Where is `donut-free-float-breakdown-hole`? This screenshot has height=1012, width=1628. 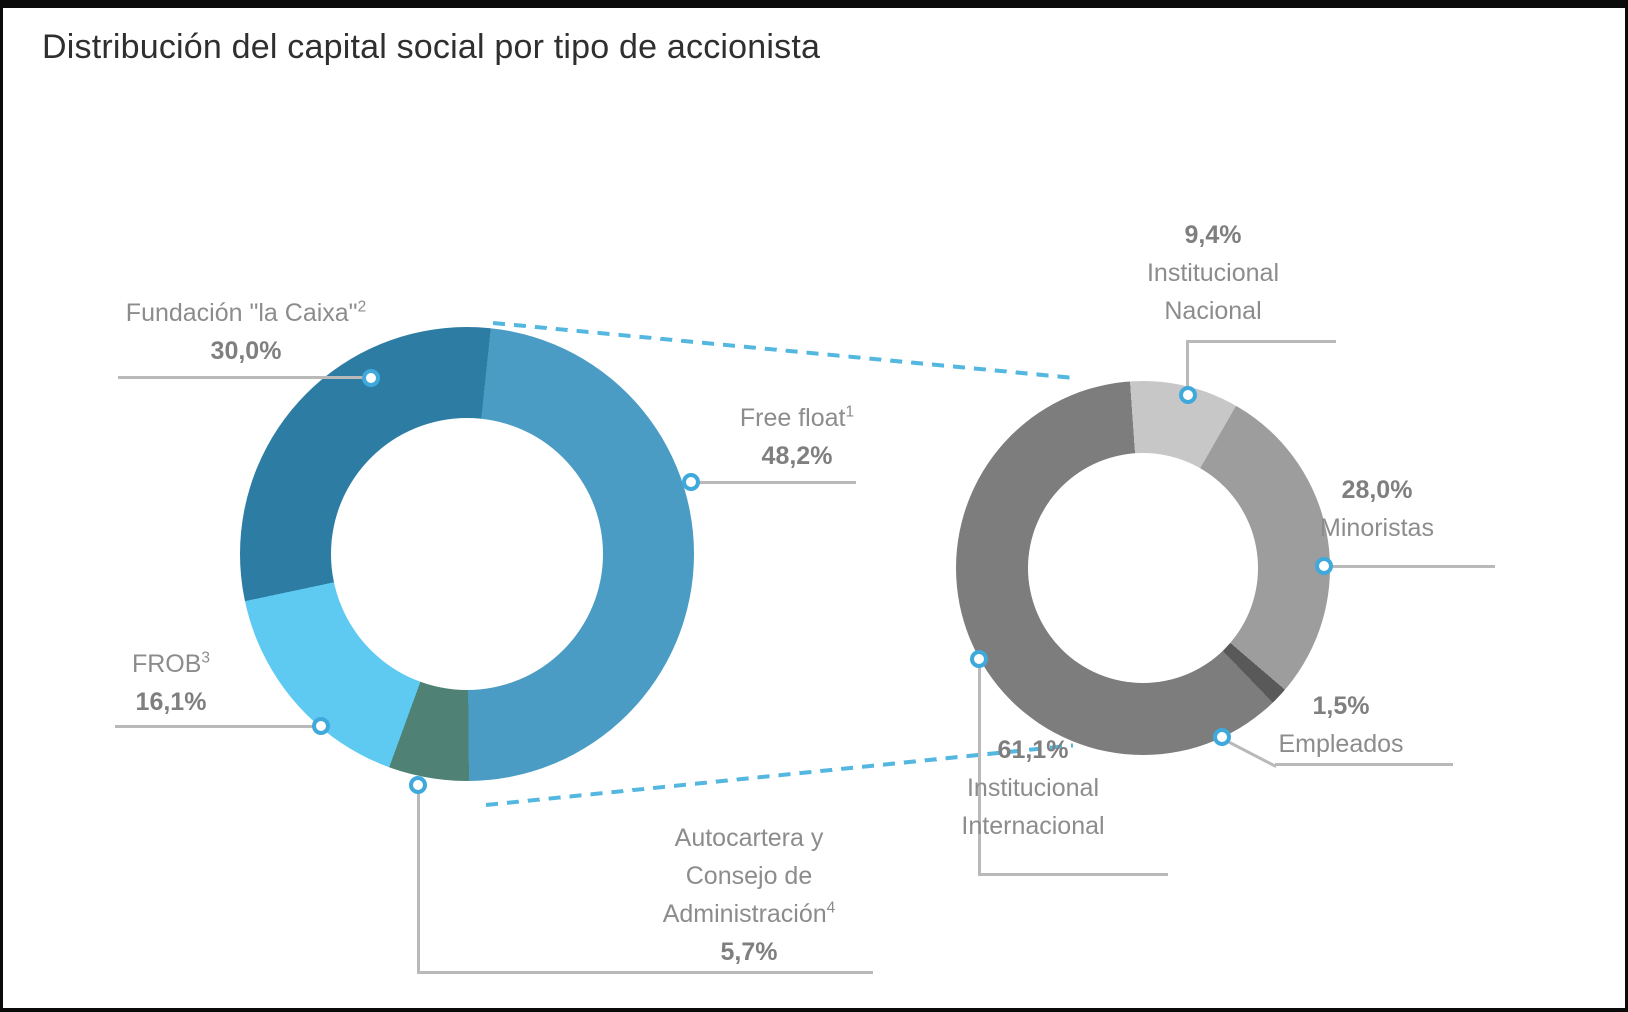 donut-free-float-breakdown-hole is located at coordinates (1143, 568).